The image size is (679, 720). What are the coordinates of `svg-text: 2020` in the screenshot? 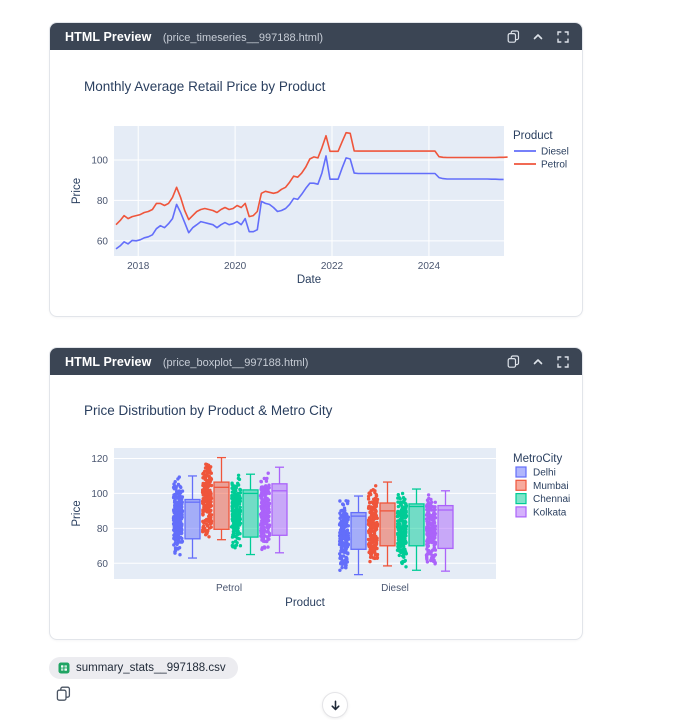 It's located at (235, 266).